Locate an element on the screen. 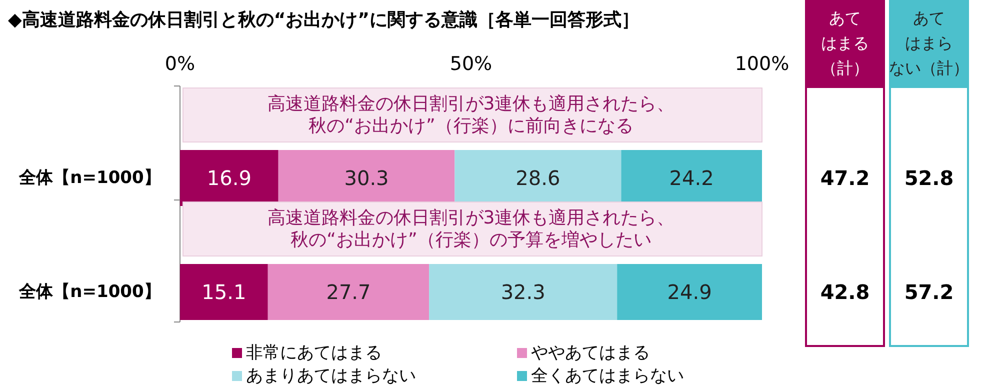 The height and width of the screenshot is (388, 1000). data-label: 27.7 is located at coordinates (348, 292).